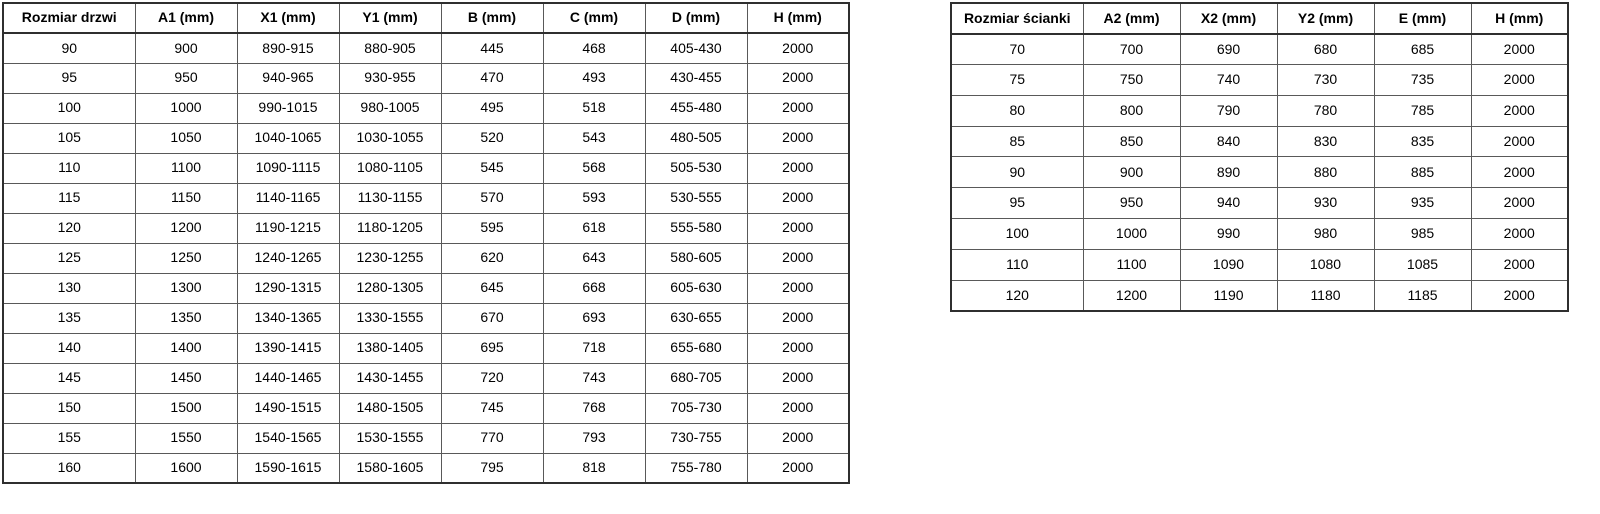 The image size is (1600, 514). What do you see at coordinates (186, 198) in the screenshot?
I see `table-cell: 1150` at bounding box center [186, 198].